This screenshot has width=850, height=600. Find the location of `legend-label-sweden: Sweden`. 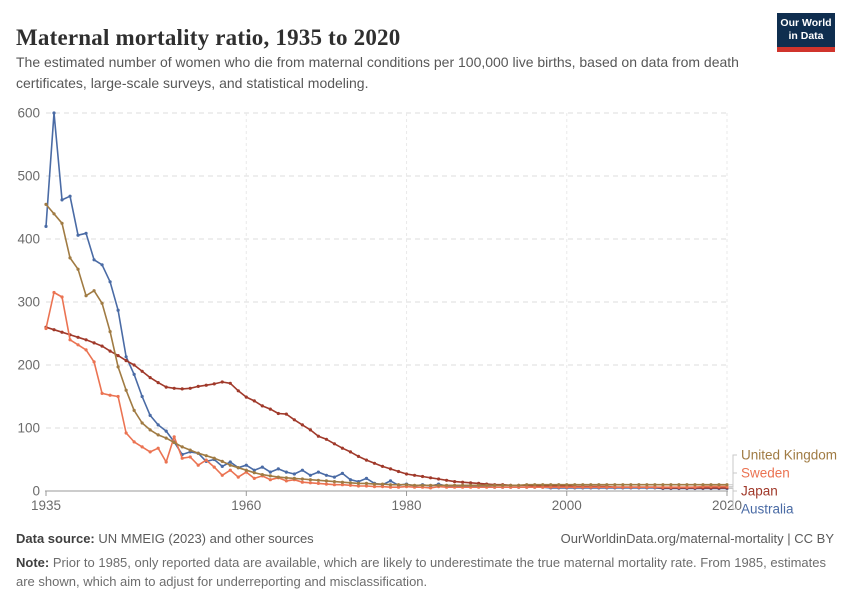

legend-label-sweden: Sweden is located at coordinates (765, 473).